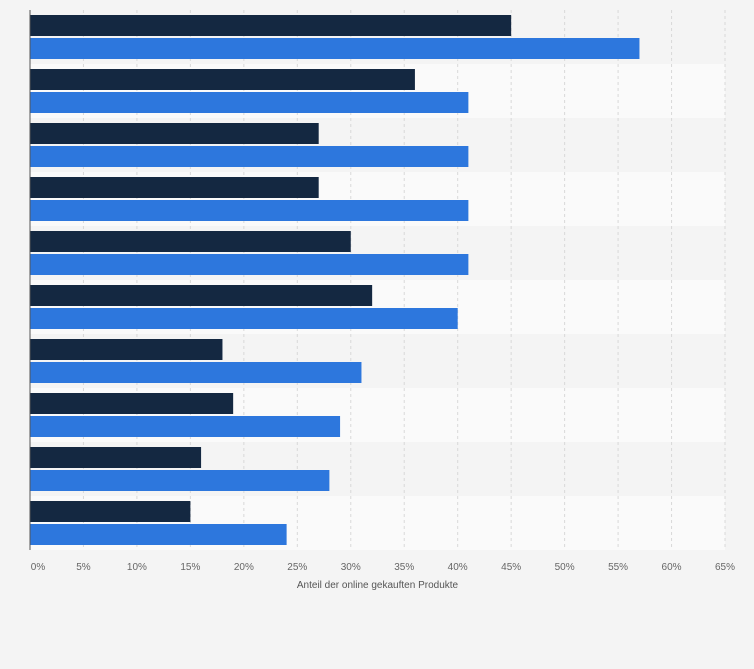 The width and height of the screenshot is (754, 669). What do you see at coordinates (725, 567) in the screenshot?
I see `x-tick-label-13: 65%` at bounding box center [725, 567].